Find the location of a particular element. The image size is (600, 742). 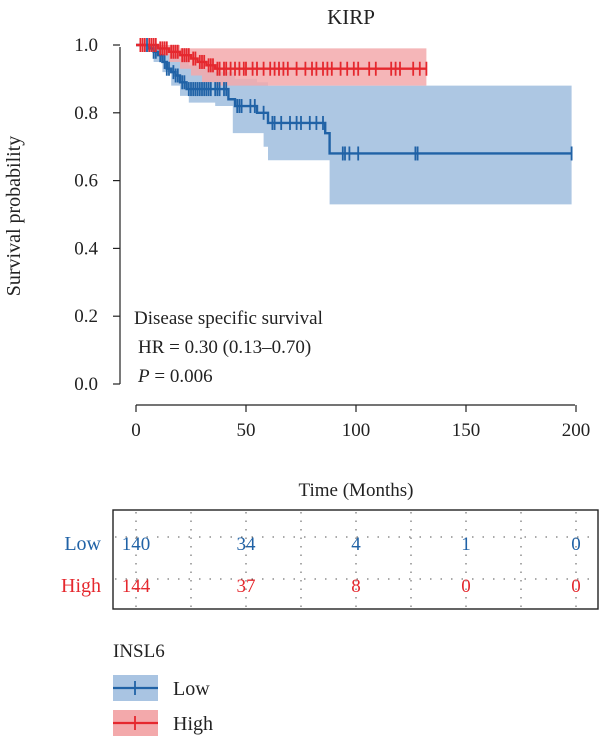

x-tick-label: 150 is located at coordinates (466, 430).